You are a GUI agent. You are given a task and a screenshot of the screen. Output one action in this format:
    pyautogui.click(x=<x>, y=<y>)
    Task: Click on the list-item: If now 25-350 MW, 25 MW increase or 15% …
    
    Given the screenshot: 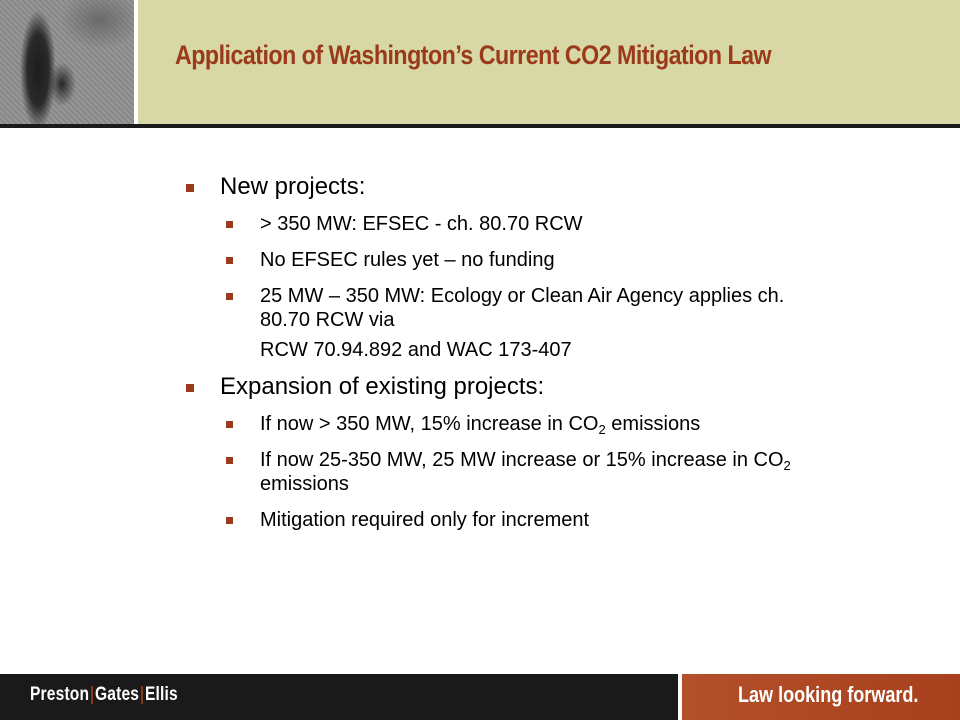 What is the action you would take?
    pyautogui.click(x=526, y=472)
    